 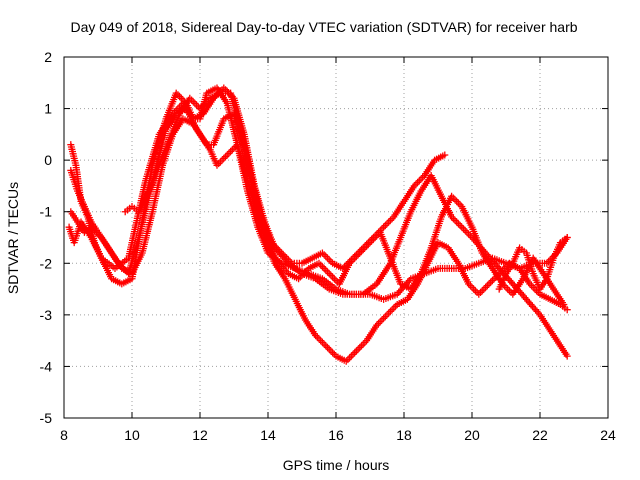 What do you see at coordinates (46, 418) in the screenshot?
I see `y-tick-label: -5` at bounding box center [46, 418].